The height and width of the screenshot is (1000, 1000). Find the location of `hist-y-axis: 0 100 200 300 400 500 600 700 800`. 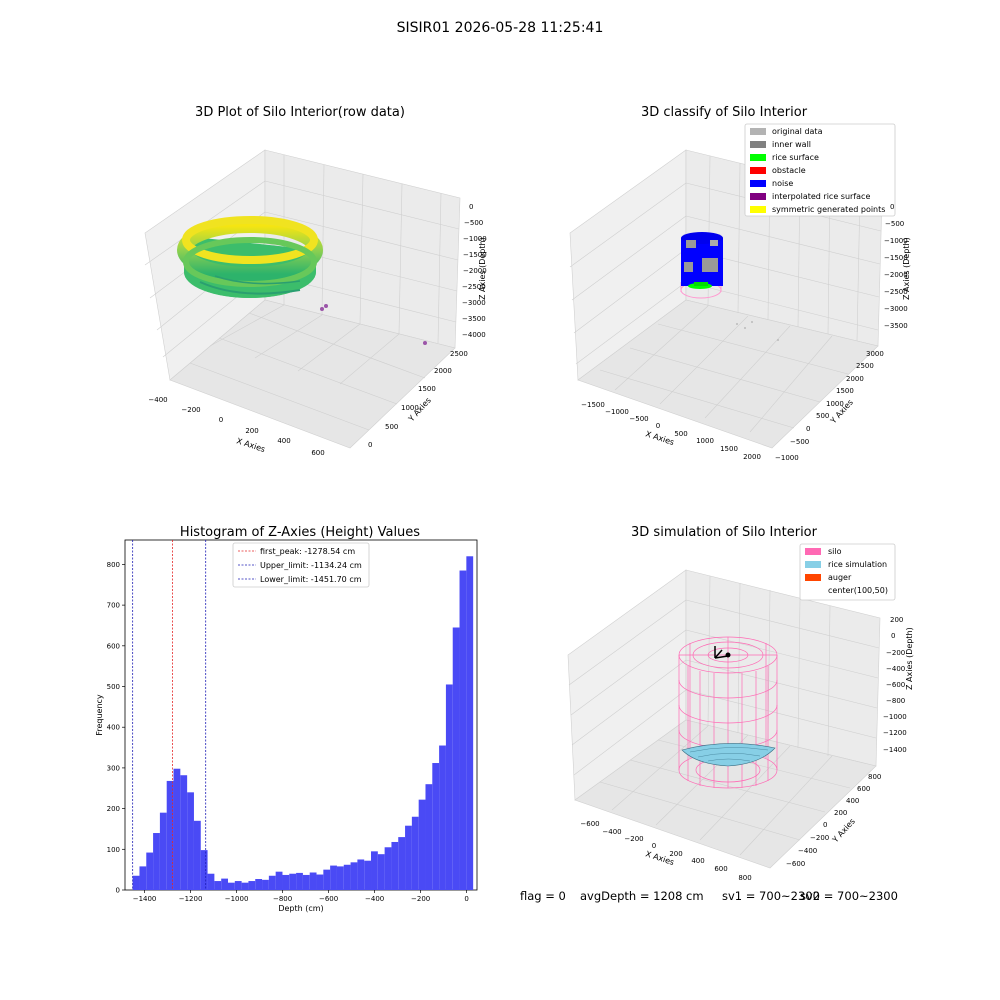

hist-y-axis: 0 100 200 300 400 500 600 700 800 is located at coordinates (116, 728).